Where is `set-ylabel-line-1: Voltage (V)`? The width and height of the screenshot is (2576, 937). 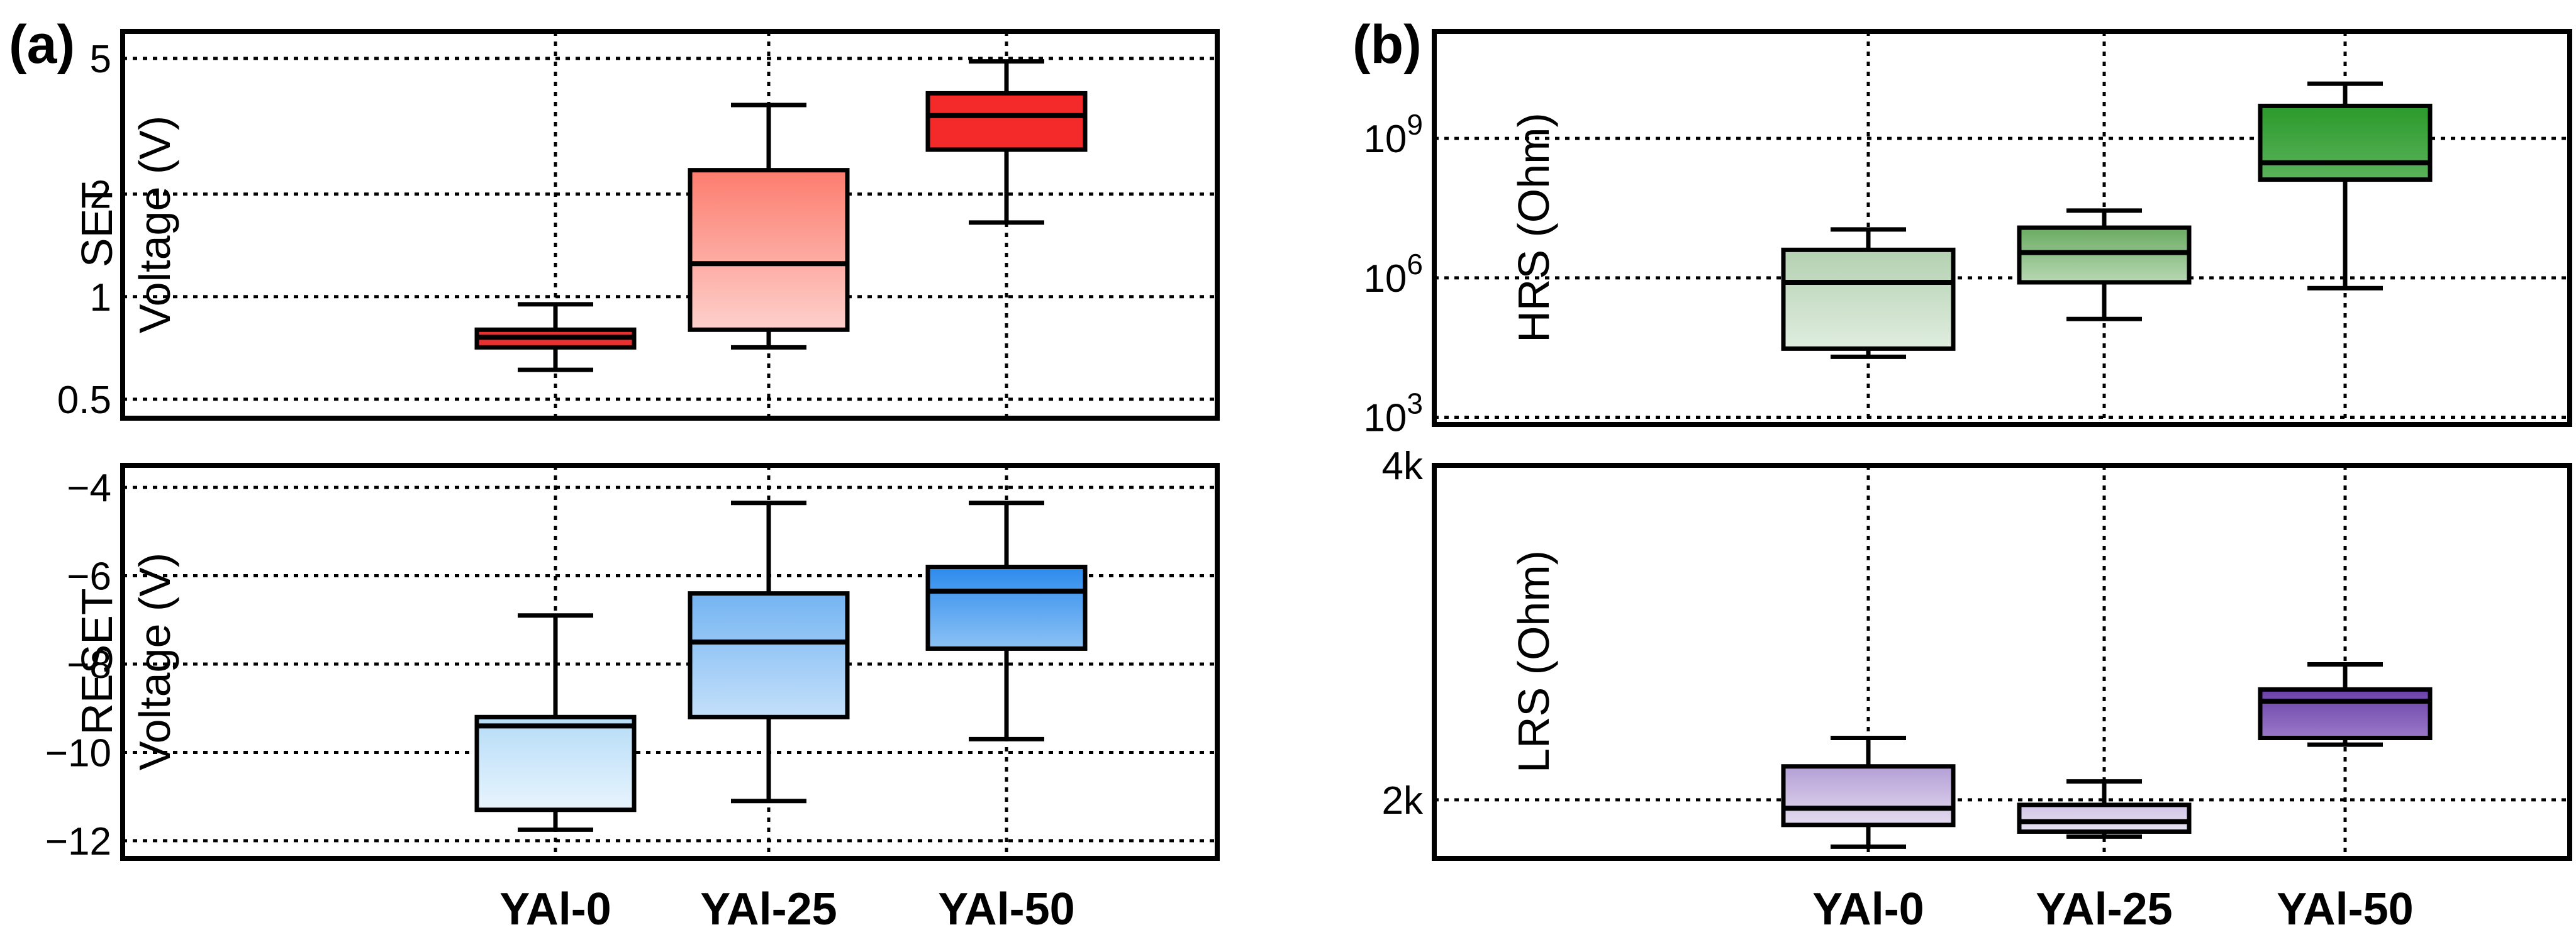
set-ylabel-line-1: Voltage (V) is located at coordinates (154, 224).